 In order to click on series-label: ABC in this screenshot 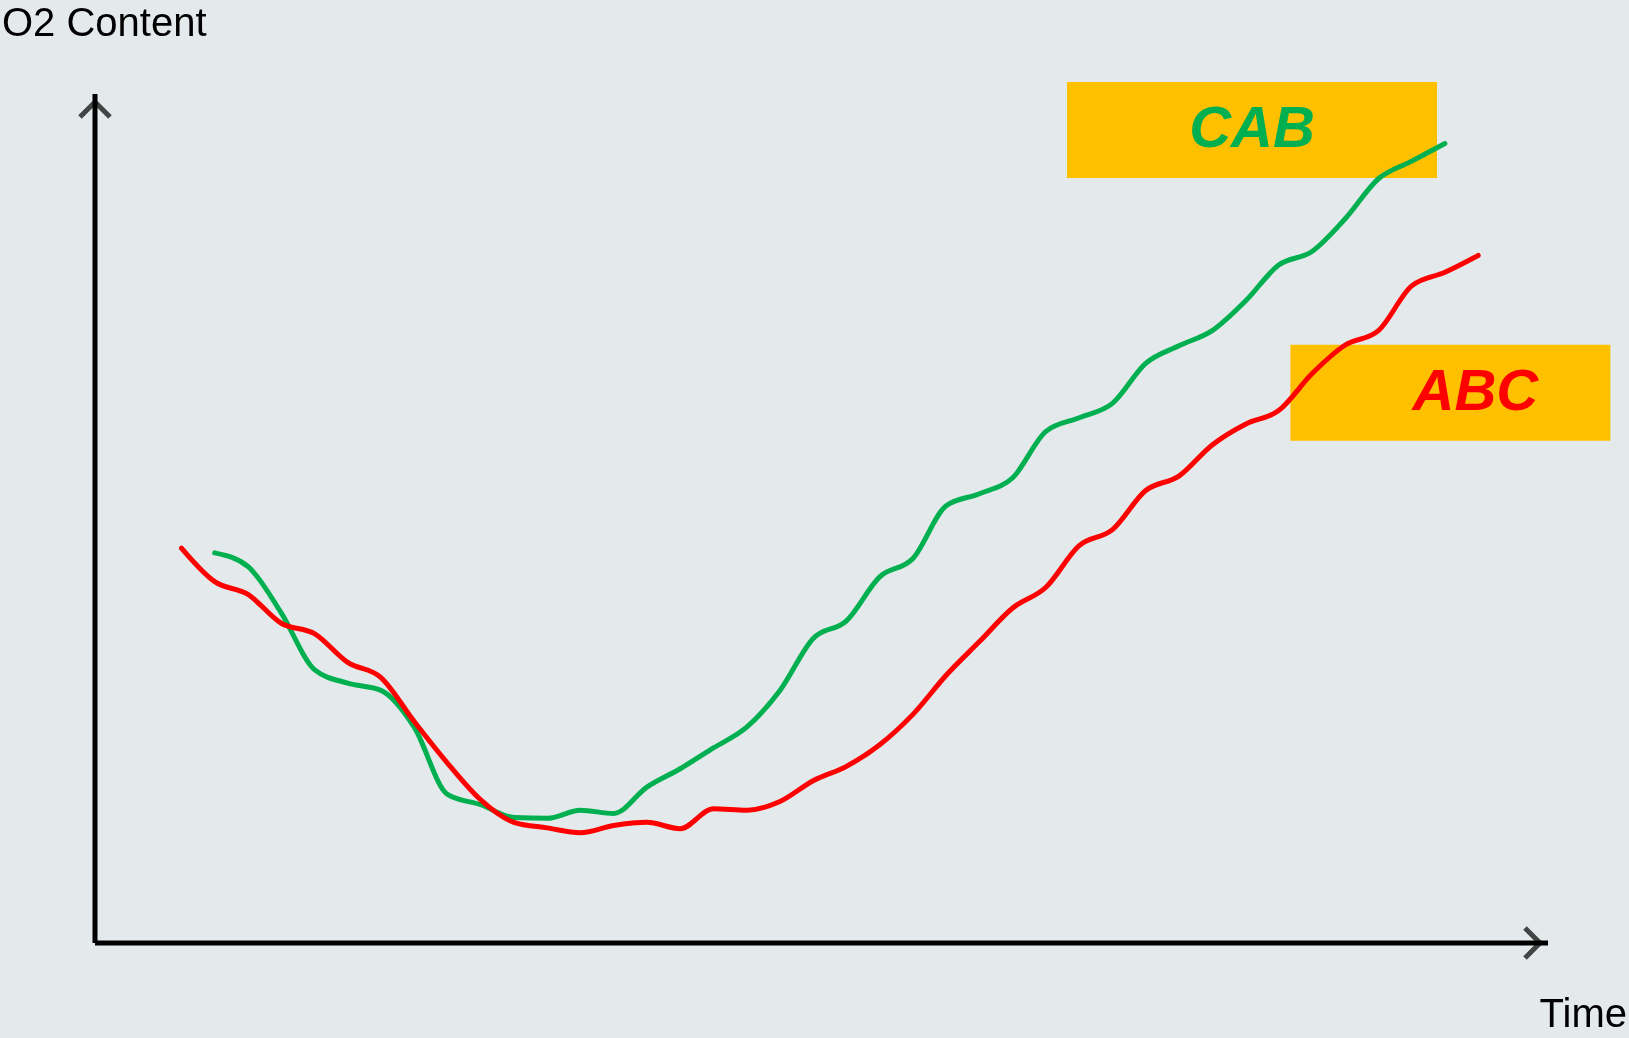, I will do `click(1475, 389)`.